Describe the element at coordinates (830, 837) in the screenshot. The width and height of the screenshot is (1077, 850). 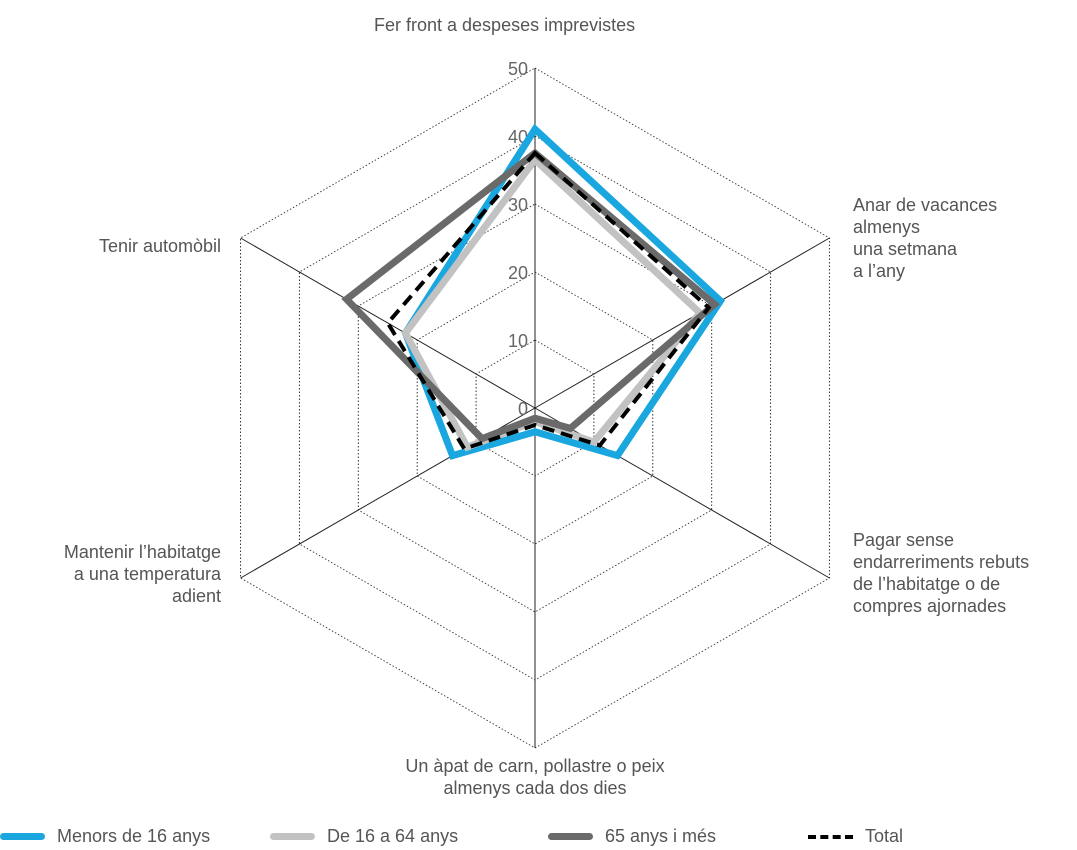
I see `legend-swatch-total` at that location.